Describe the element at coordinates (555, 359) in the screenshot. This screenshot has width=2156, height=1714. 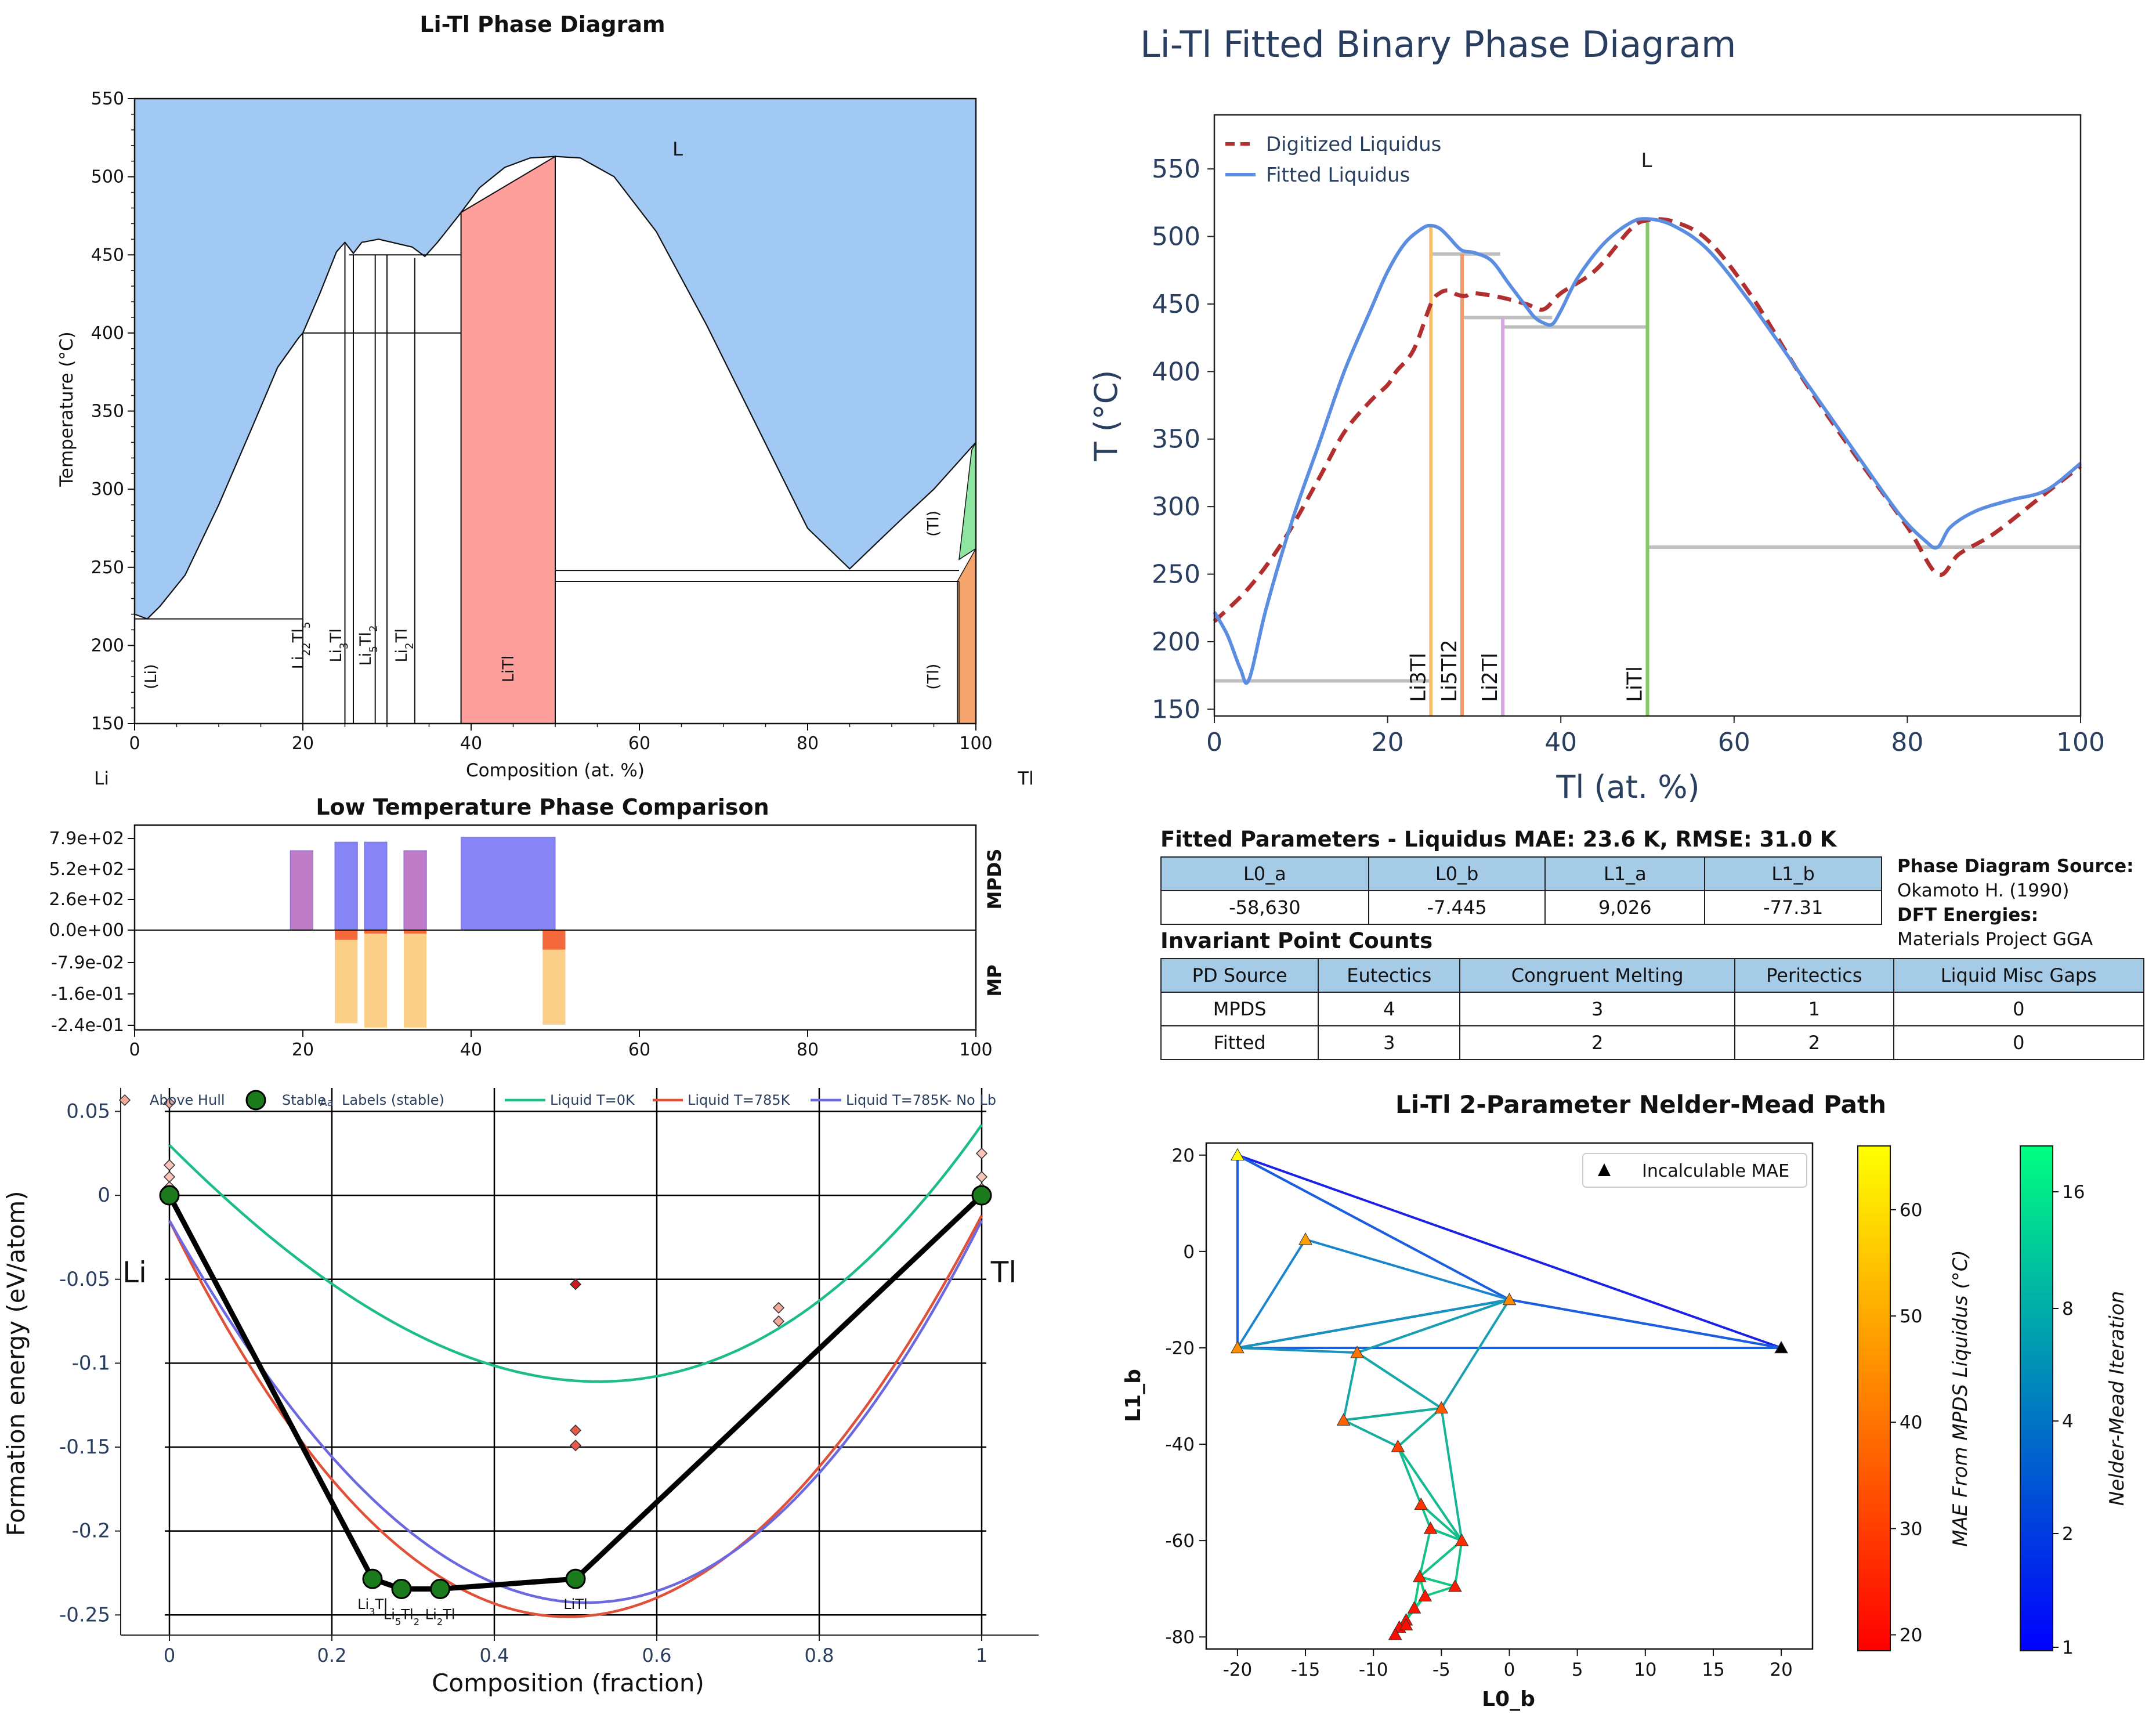
I see `liquid-region` at that location.